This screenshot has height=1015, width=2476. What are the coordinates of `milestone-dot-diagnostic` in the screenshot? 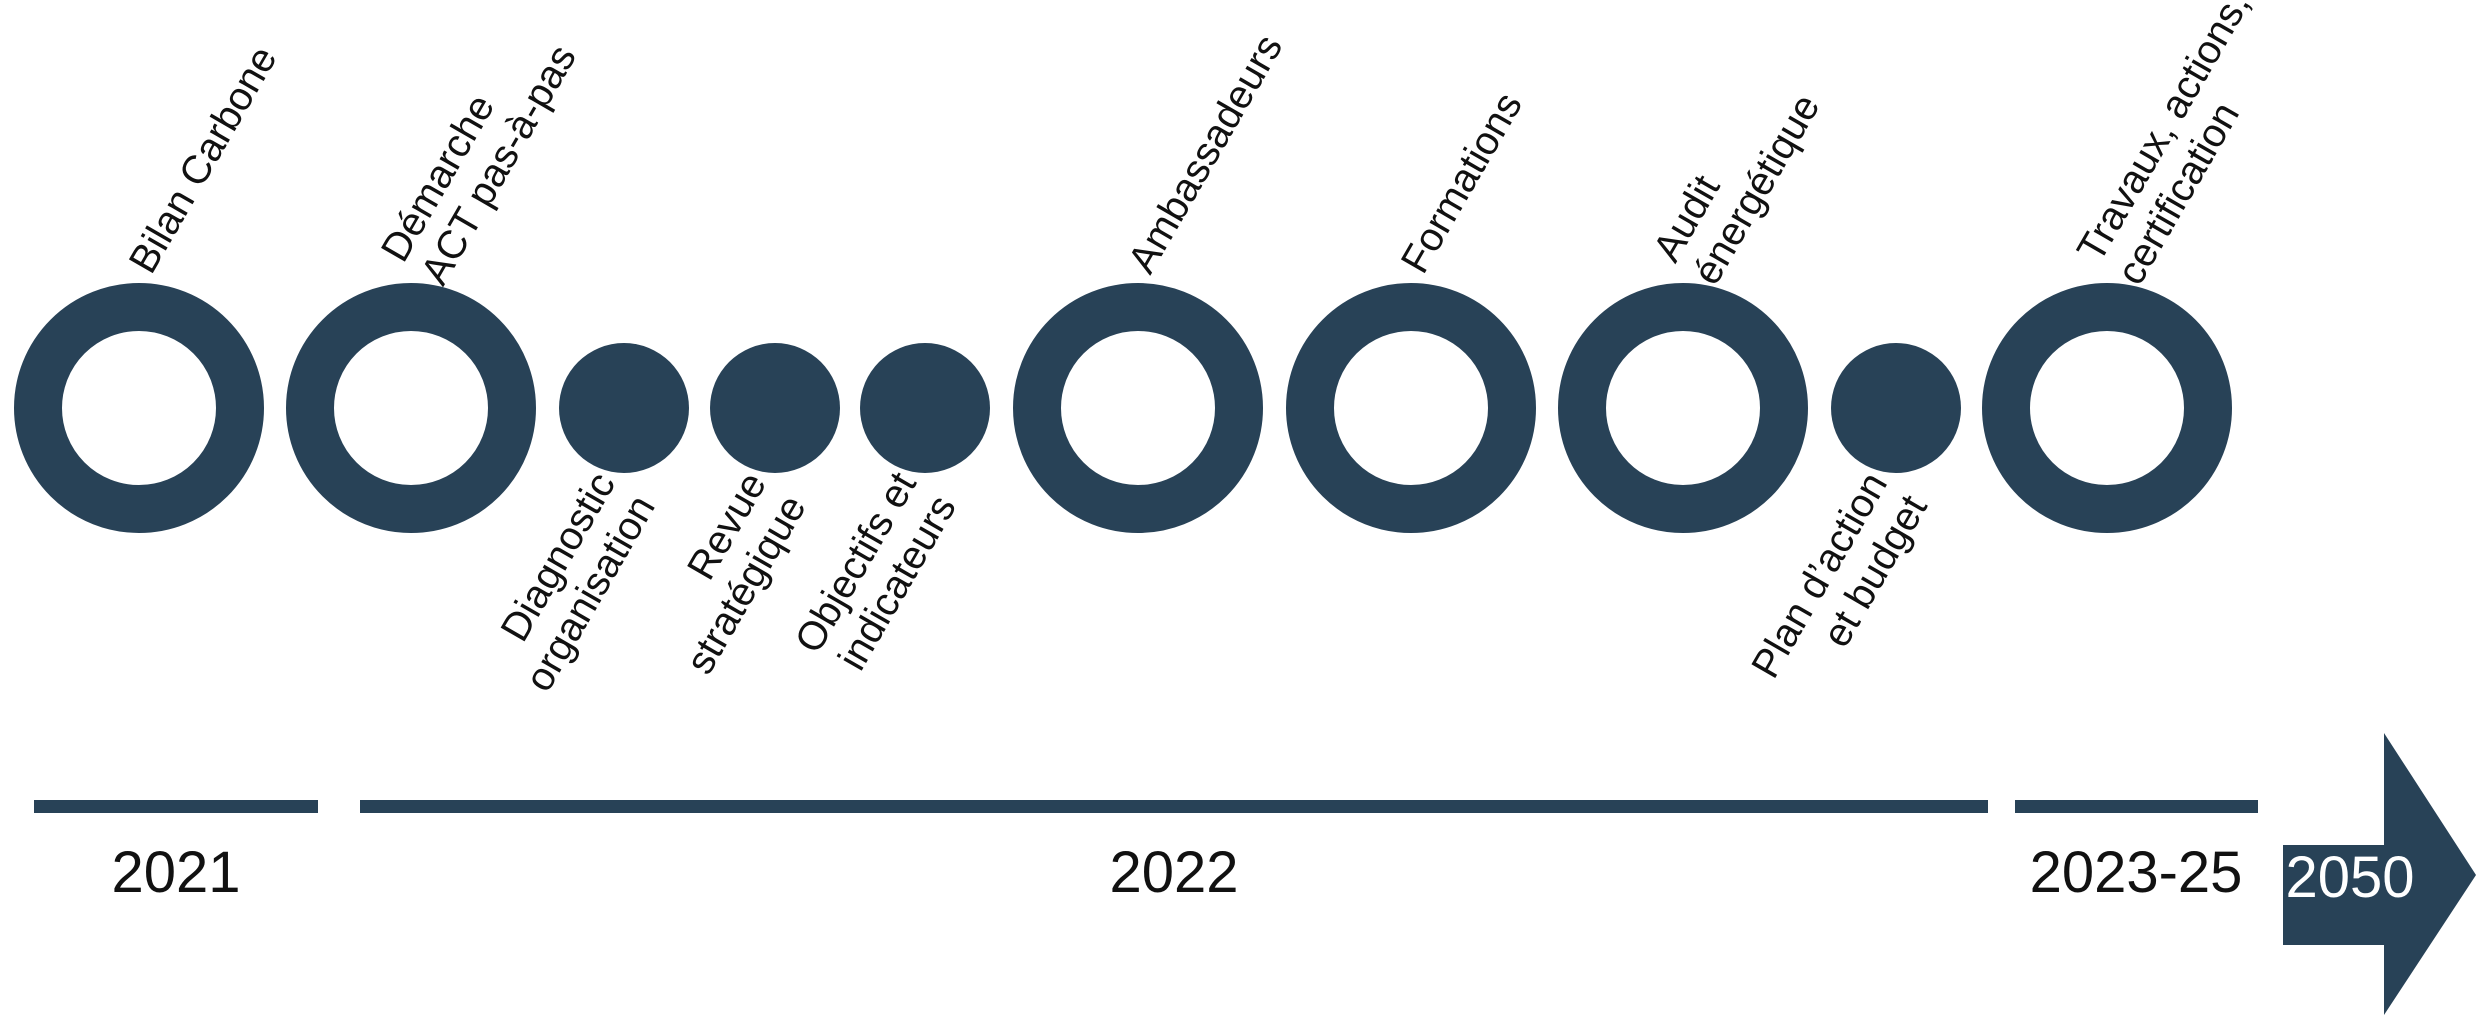 It's located at (624, 408).